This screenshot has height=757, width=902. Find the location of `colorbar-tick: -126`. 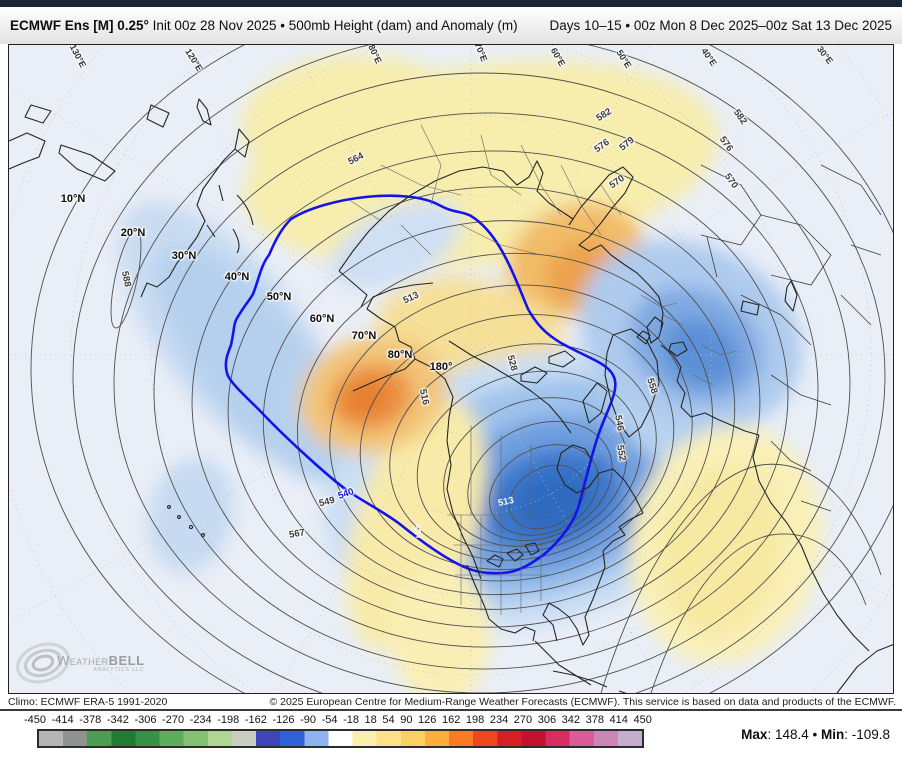

colorbar-tick: -126 is located at coordinates (283, 720).